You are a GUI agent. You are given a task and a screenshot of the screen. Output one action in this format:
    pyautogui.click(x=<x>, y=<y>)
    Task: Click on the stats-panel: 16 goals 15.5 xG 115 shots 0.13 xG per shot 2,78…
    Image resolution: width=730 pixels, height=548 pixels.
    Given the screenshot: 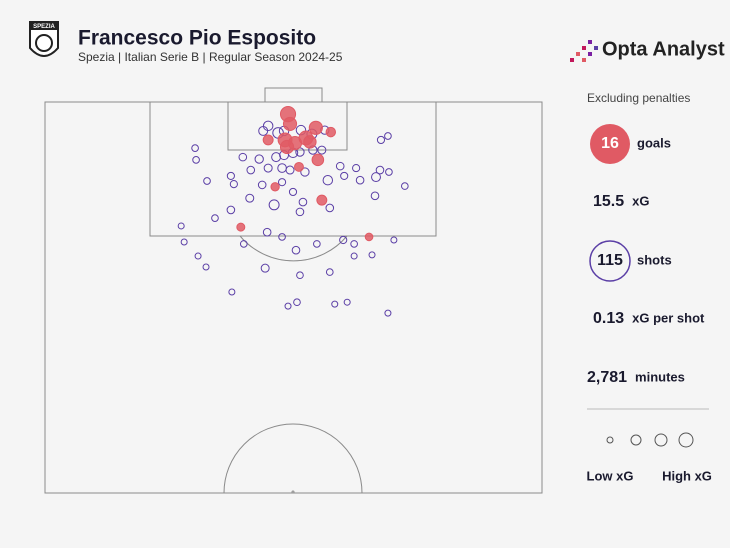 What is the action you would take?
    pyautogui.click(x=646, y=255)
    